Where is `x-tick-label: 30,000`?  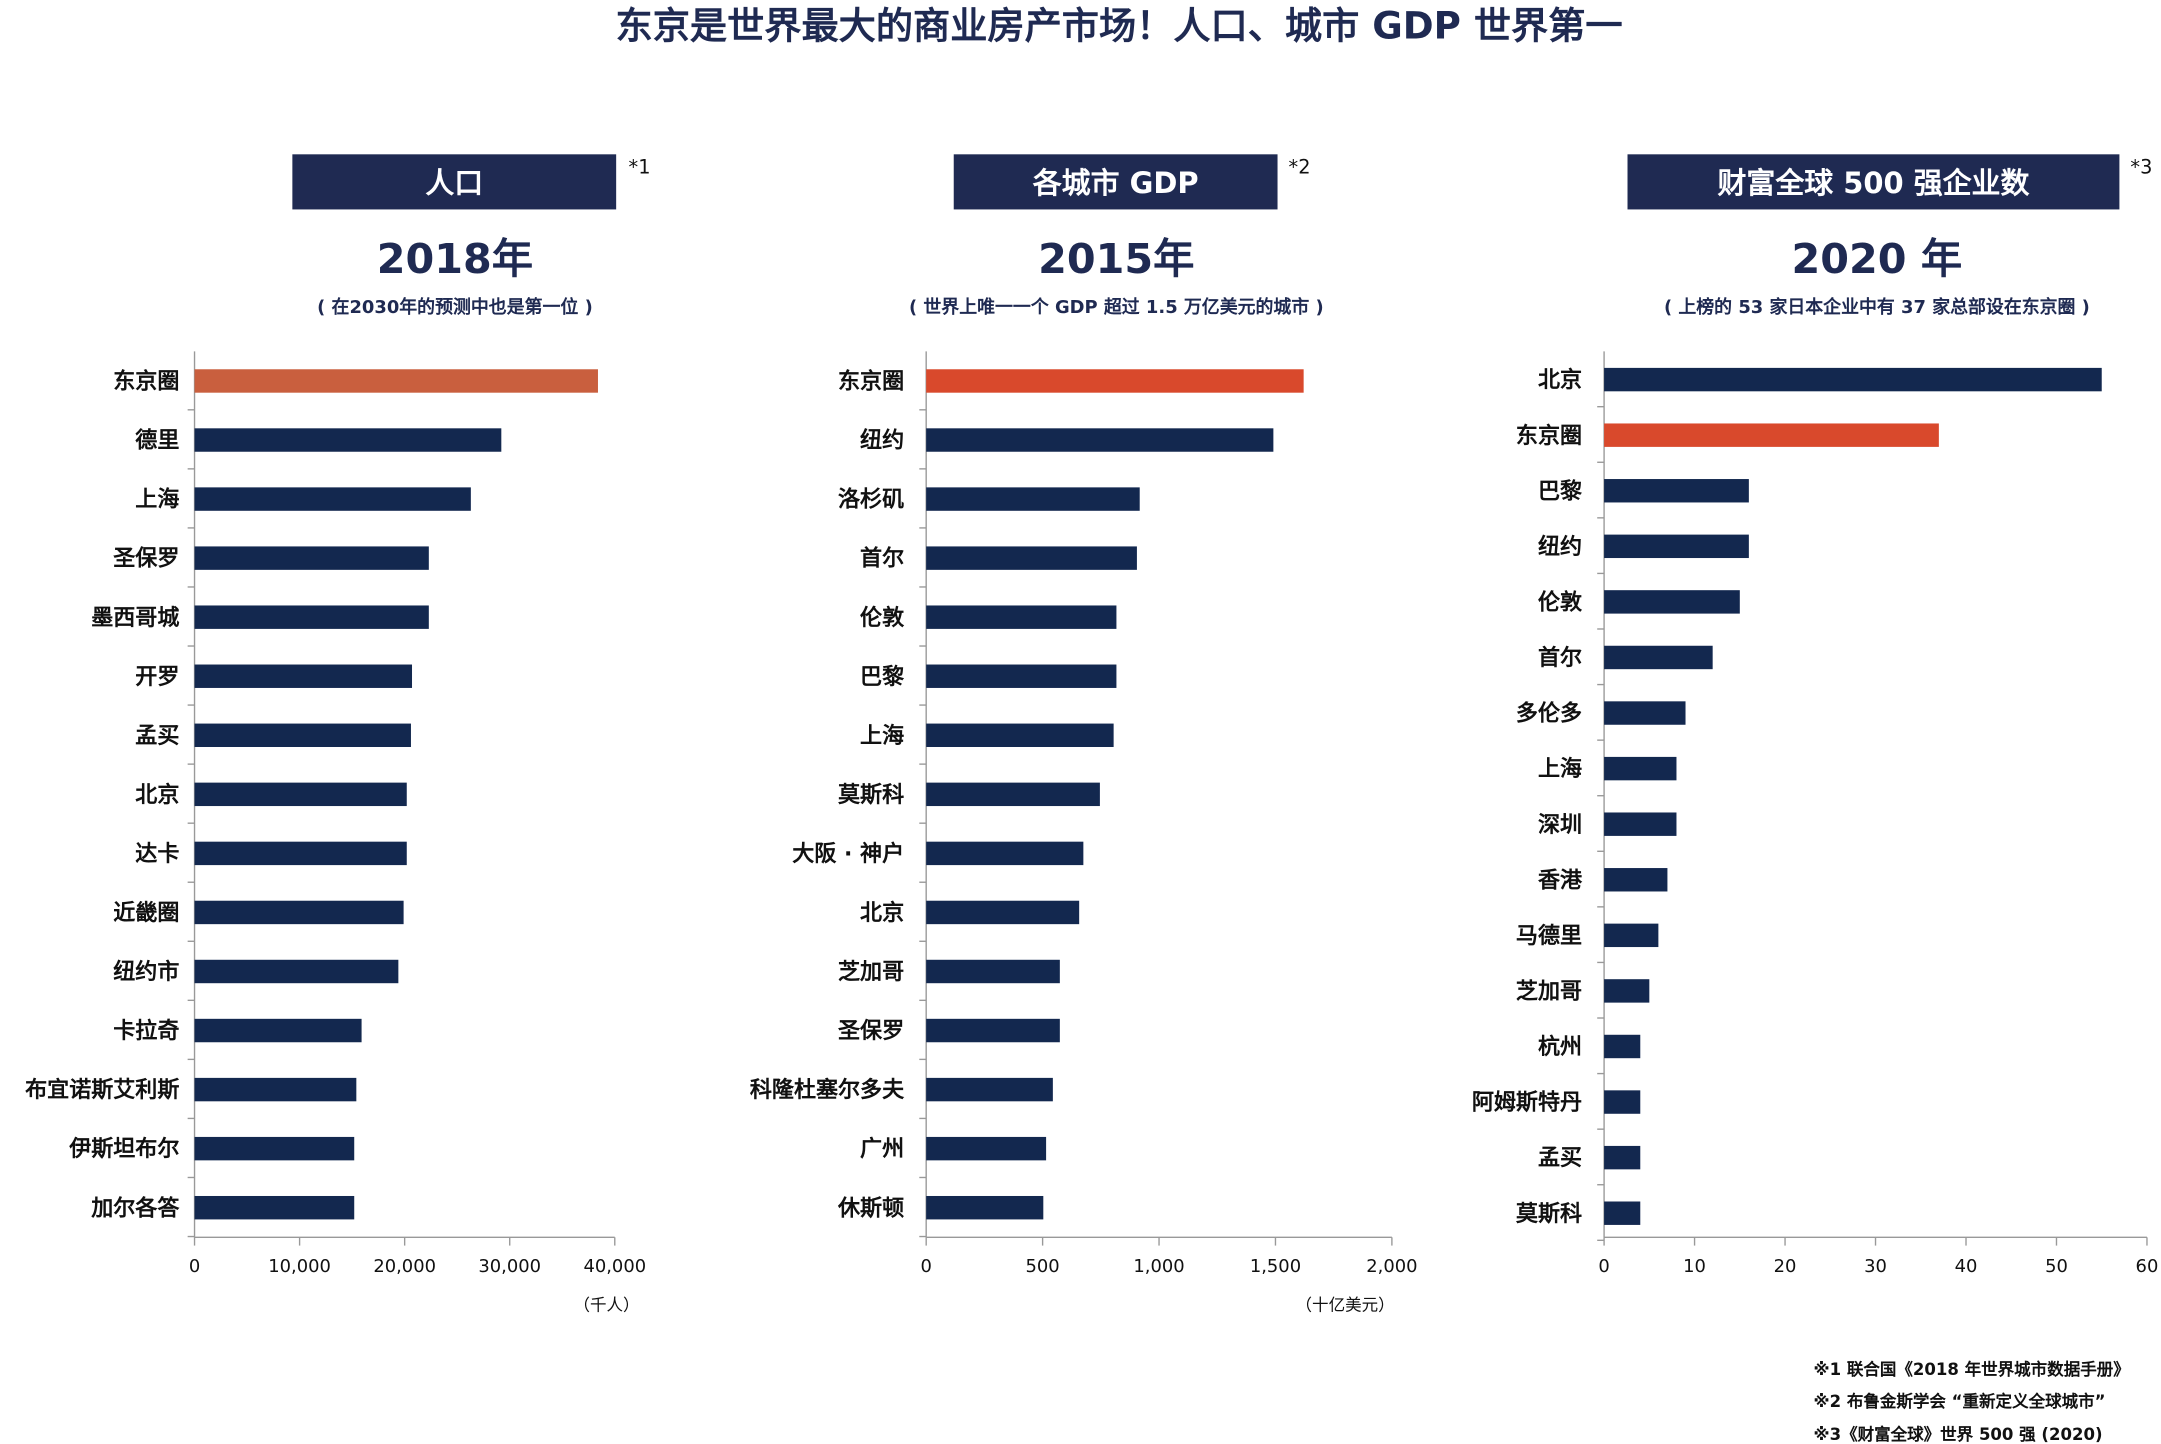
x-tick-label: 30,000 is located at coordinates (509, 1266).